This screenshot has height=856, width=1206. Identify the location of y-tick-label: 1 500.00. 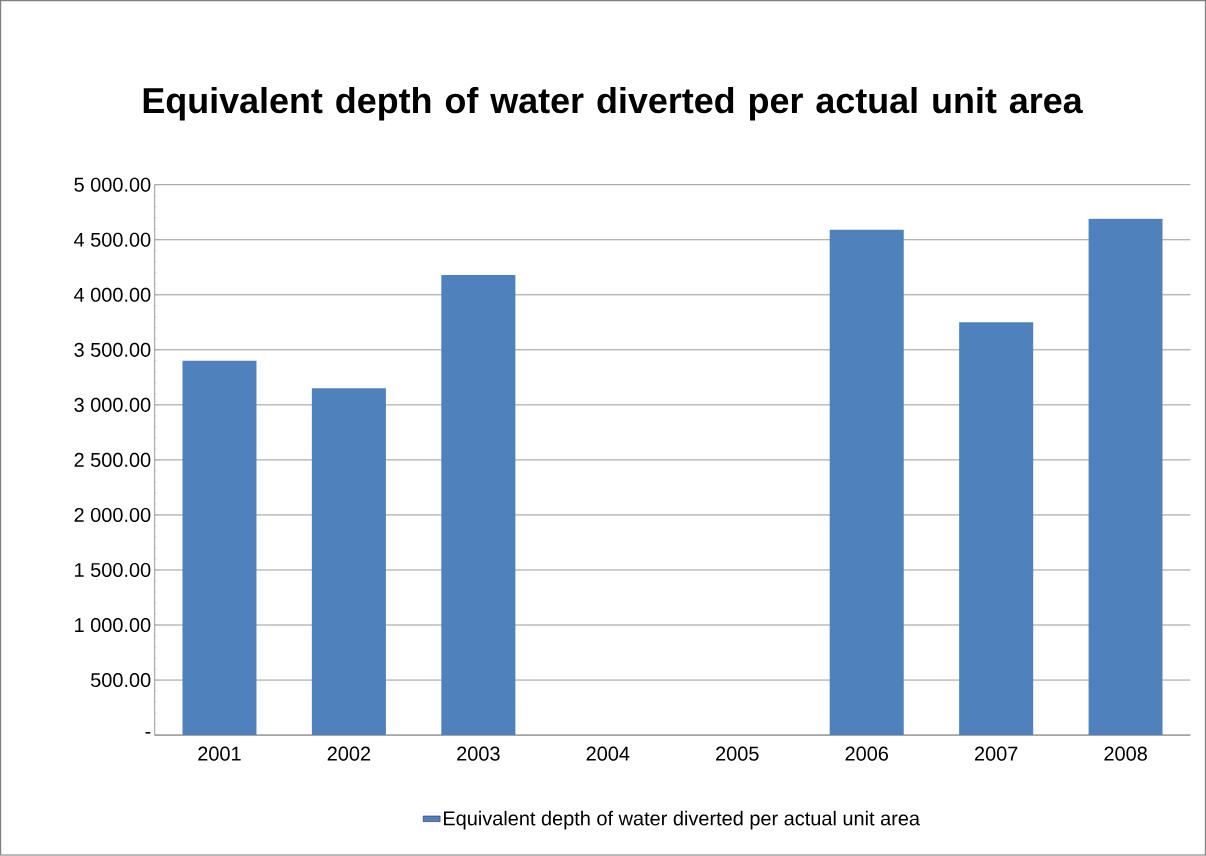
(113, 570).